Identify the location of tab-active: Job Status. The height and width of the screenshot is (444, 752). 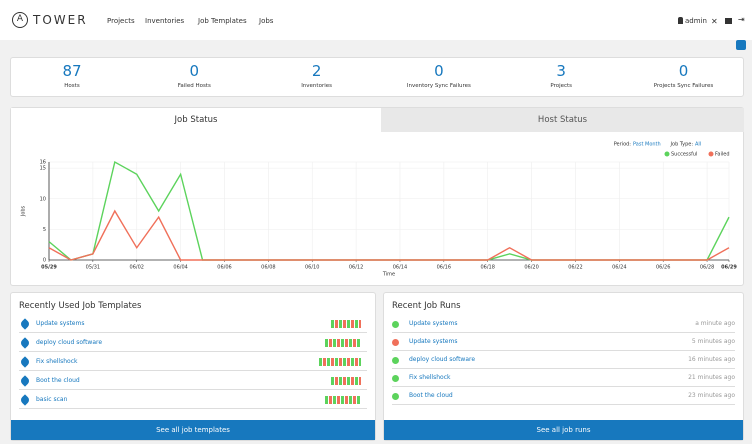
(196, 120).